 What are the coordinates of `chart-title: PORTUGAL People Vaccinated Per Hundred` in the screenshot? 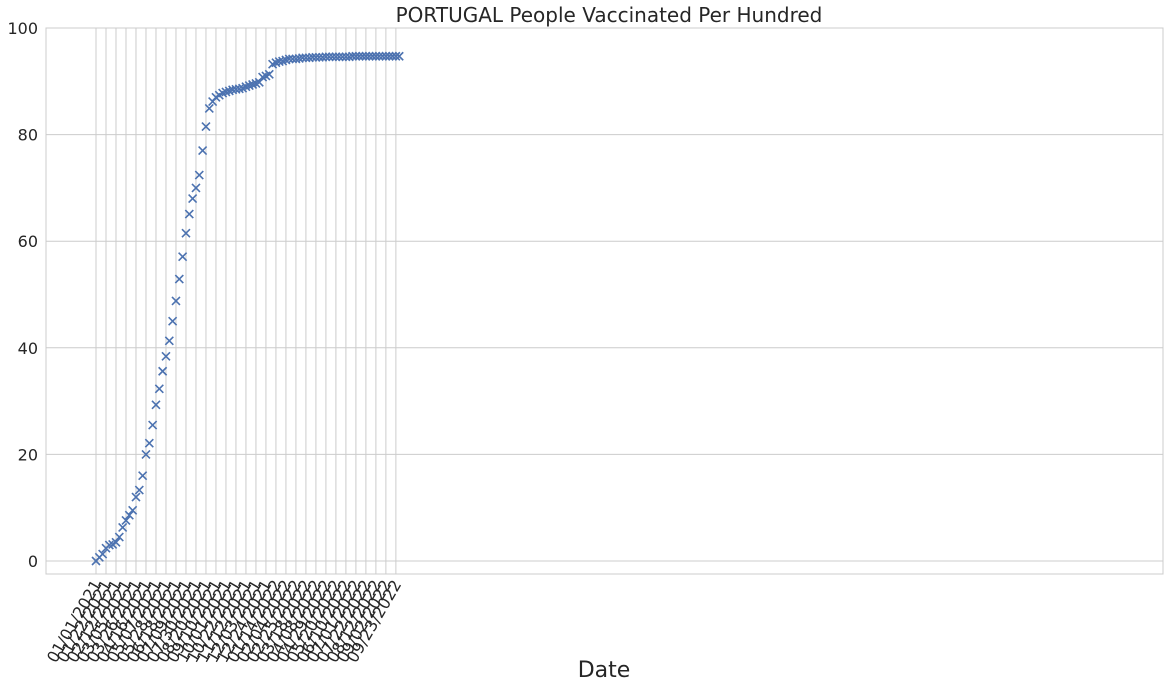 It's located at (609, 15).